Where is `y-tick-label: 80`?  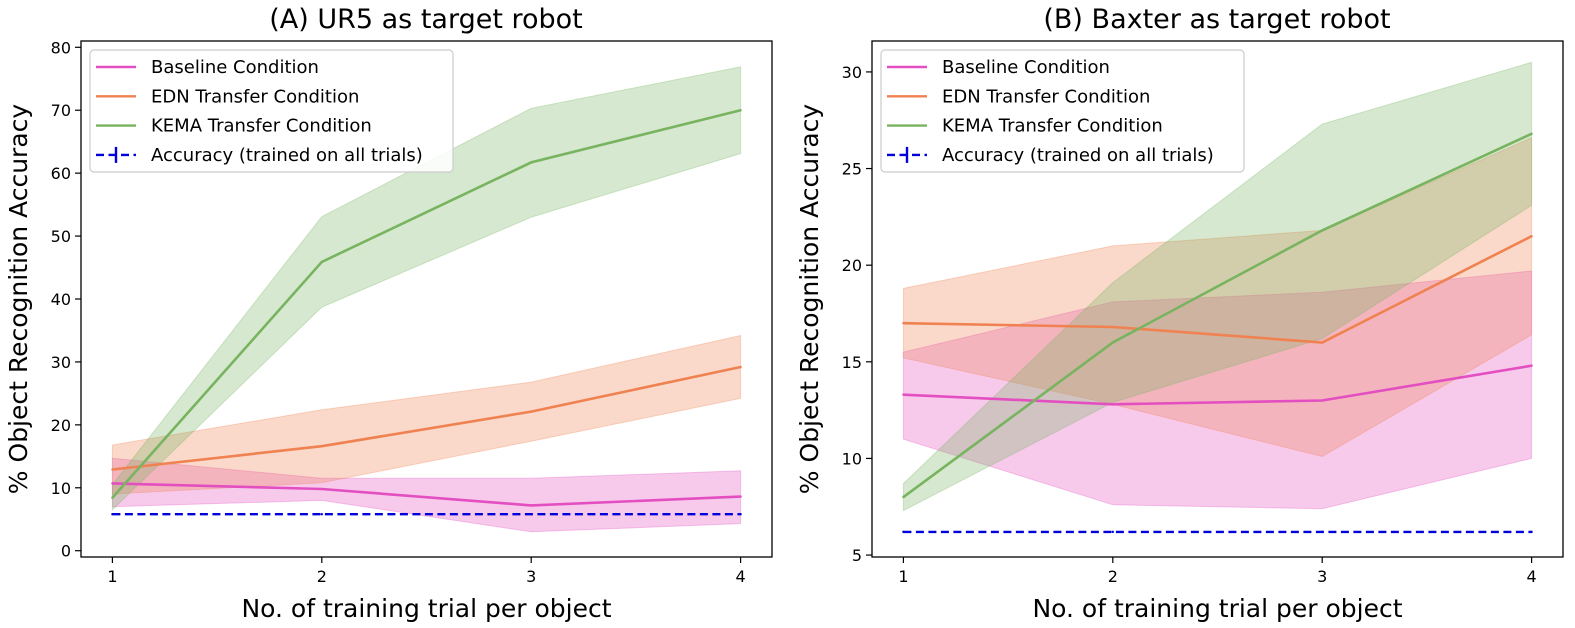 y-tick-label: 80 is located at coordinates (61, 47).